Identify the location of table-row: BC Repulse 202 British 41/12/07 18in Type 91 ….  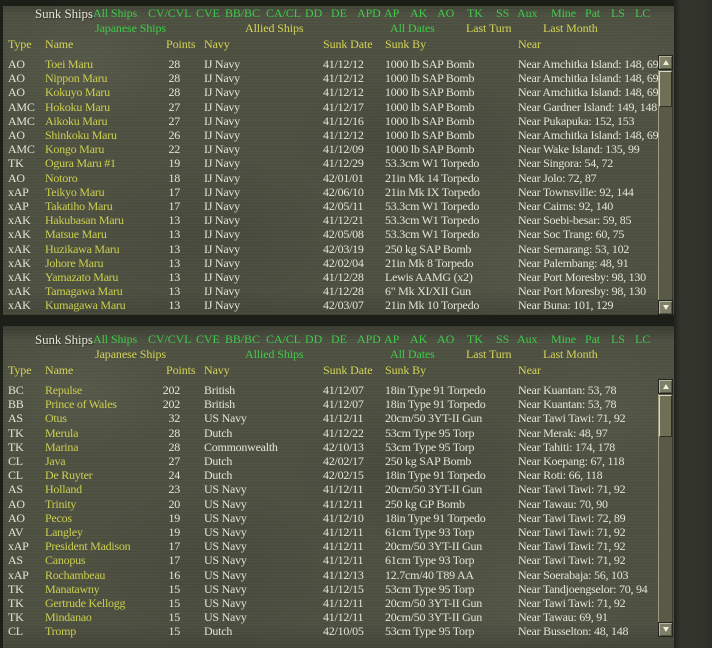
(338, 390).